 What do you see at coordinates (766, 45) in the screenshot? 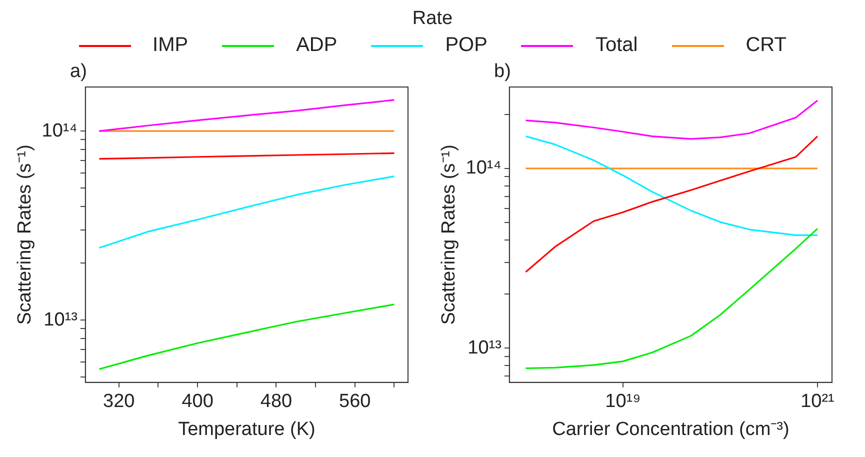
I see `legend-label: CRT` at bounding box center [766, 45].